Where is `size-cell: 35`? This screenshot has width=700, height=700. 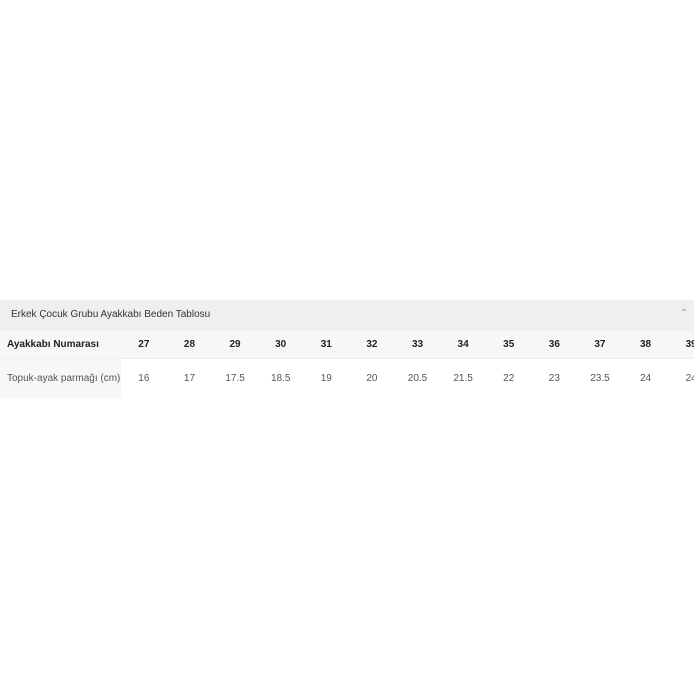
size-cell: 35 is located at coordinates (509, 344).